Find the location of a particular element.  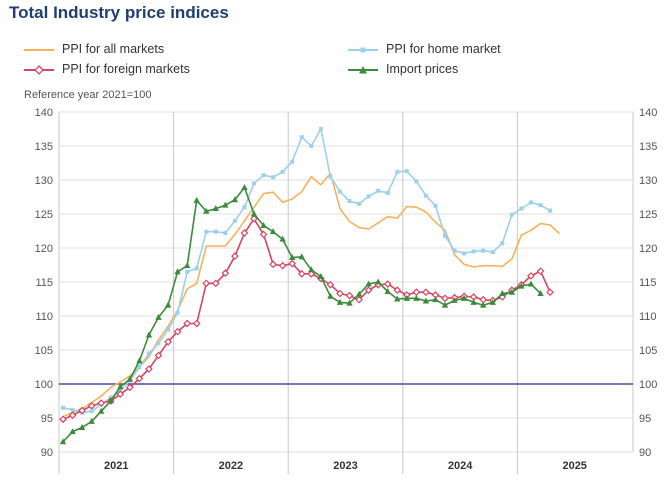

year-label: 2023 is located at coordinates (345, 466).